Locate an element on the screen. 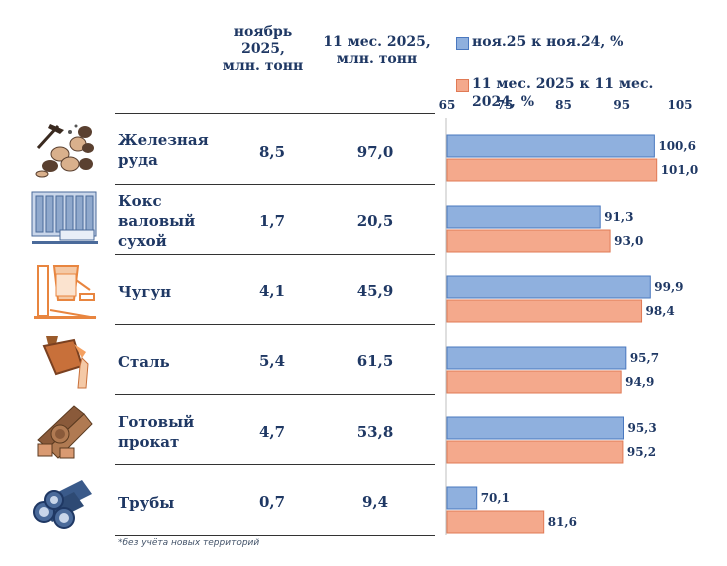 The image size is (727, 566). coke-battery-icon is located at coordinates (65, 220).